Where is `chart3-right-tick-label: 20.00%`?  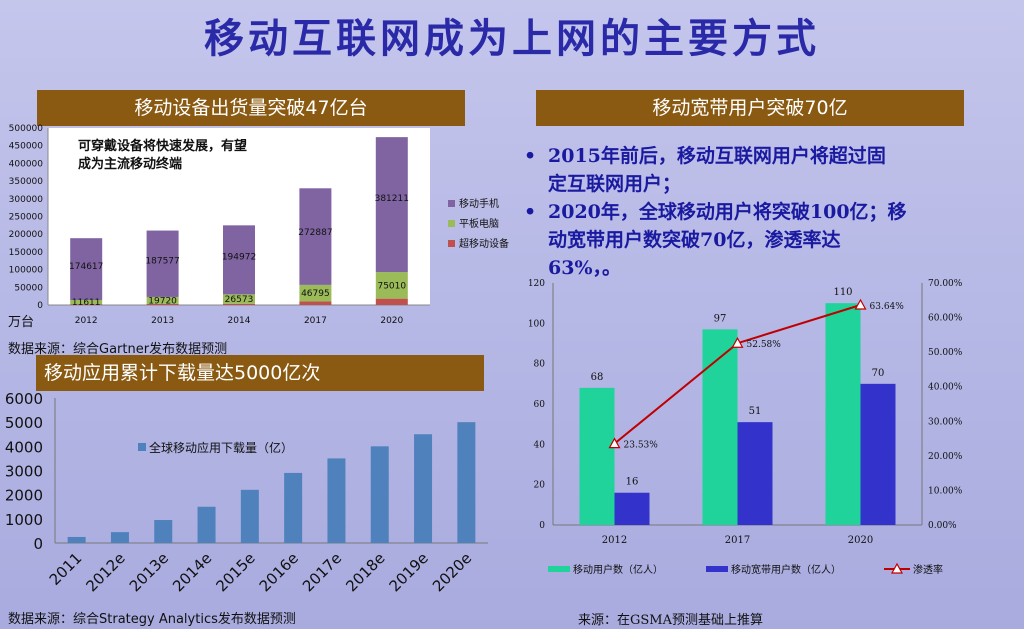
chart3-right-tick-label: 20.00% is located at coordinates (945, 457).